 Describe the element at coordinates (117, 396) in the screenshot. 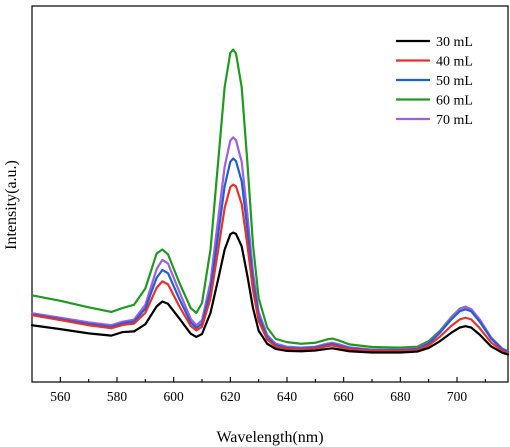

I see `x-tick-label: 580` at that location.